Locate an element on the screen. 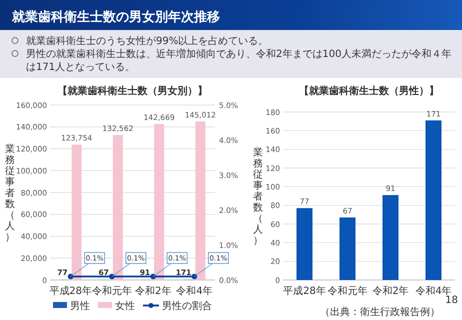  text: （出典：衛生行政報告例） is located at coordinates (380, 312).